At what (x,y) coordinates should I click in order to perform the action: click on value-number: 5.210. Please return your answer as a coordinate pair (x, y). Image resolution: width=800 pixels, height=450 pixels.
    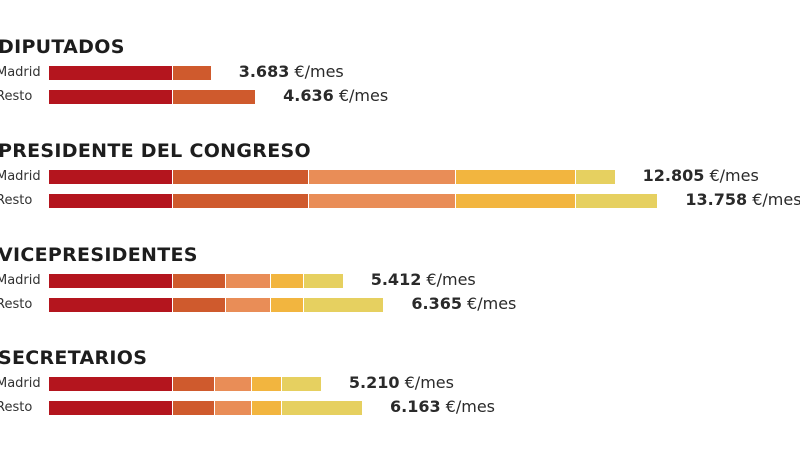
    Looking at the image, I should click on (374, 382).